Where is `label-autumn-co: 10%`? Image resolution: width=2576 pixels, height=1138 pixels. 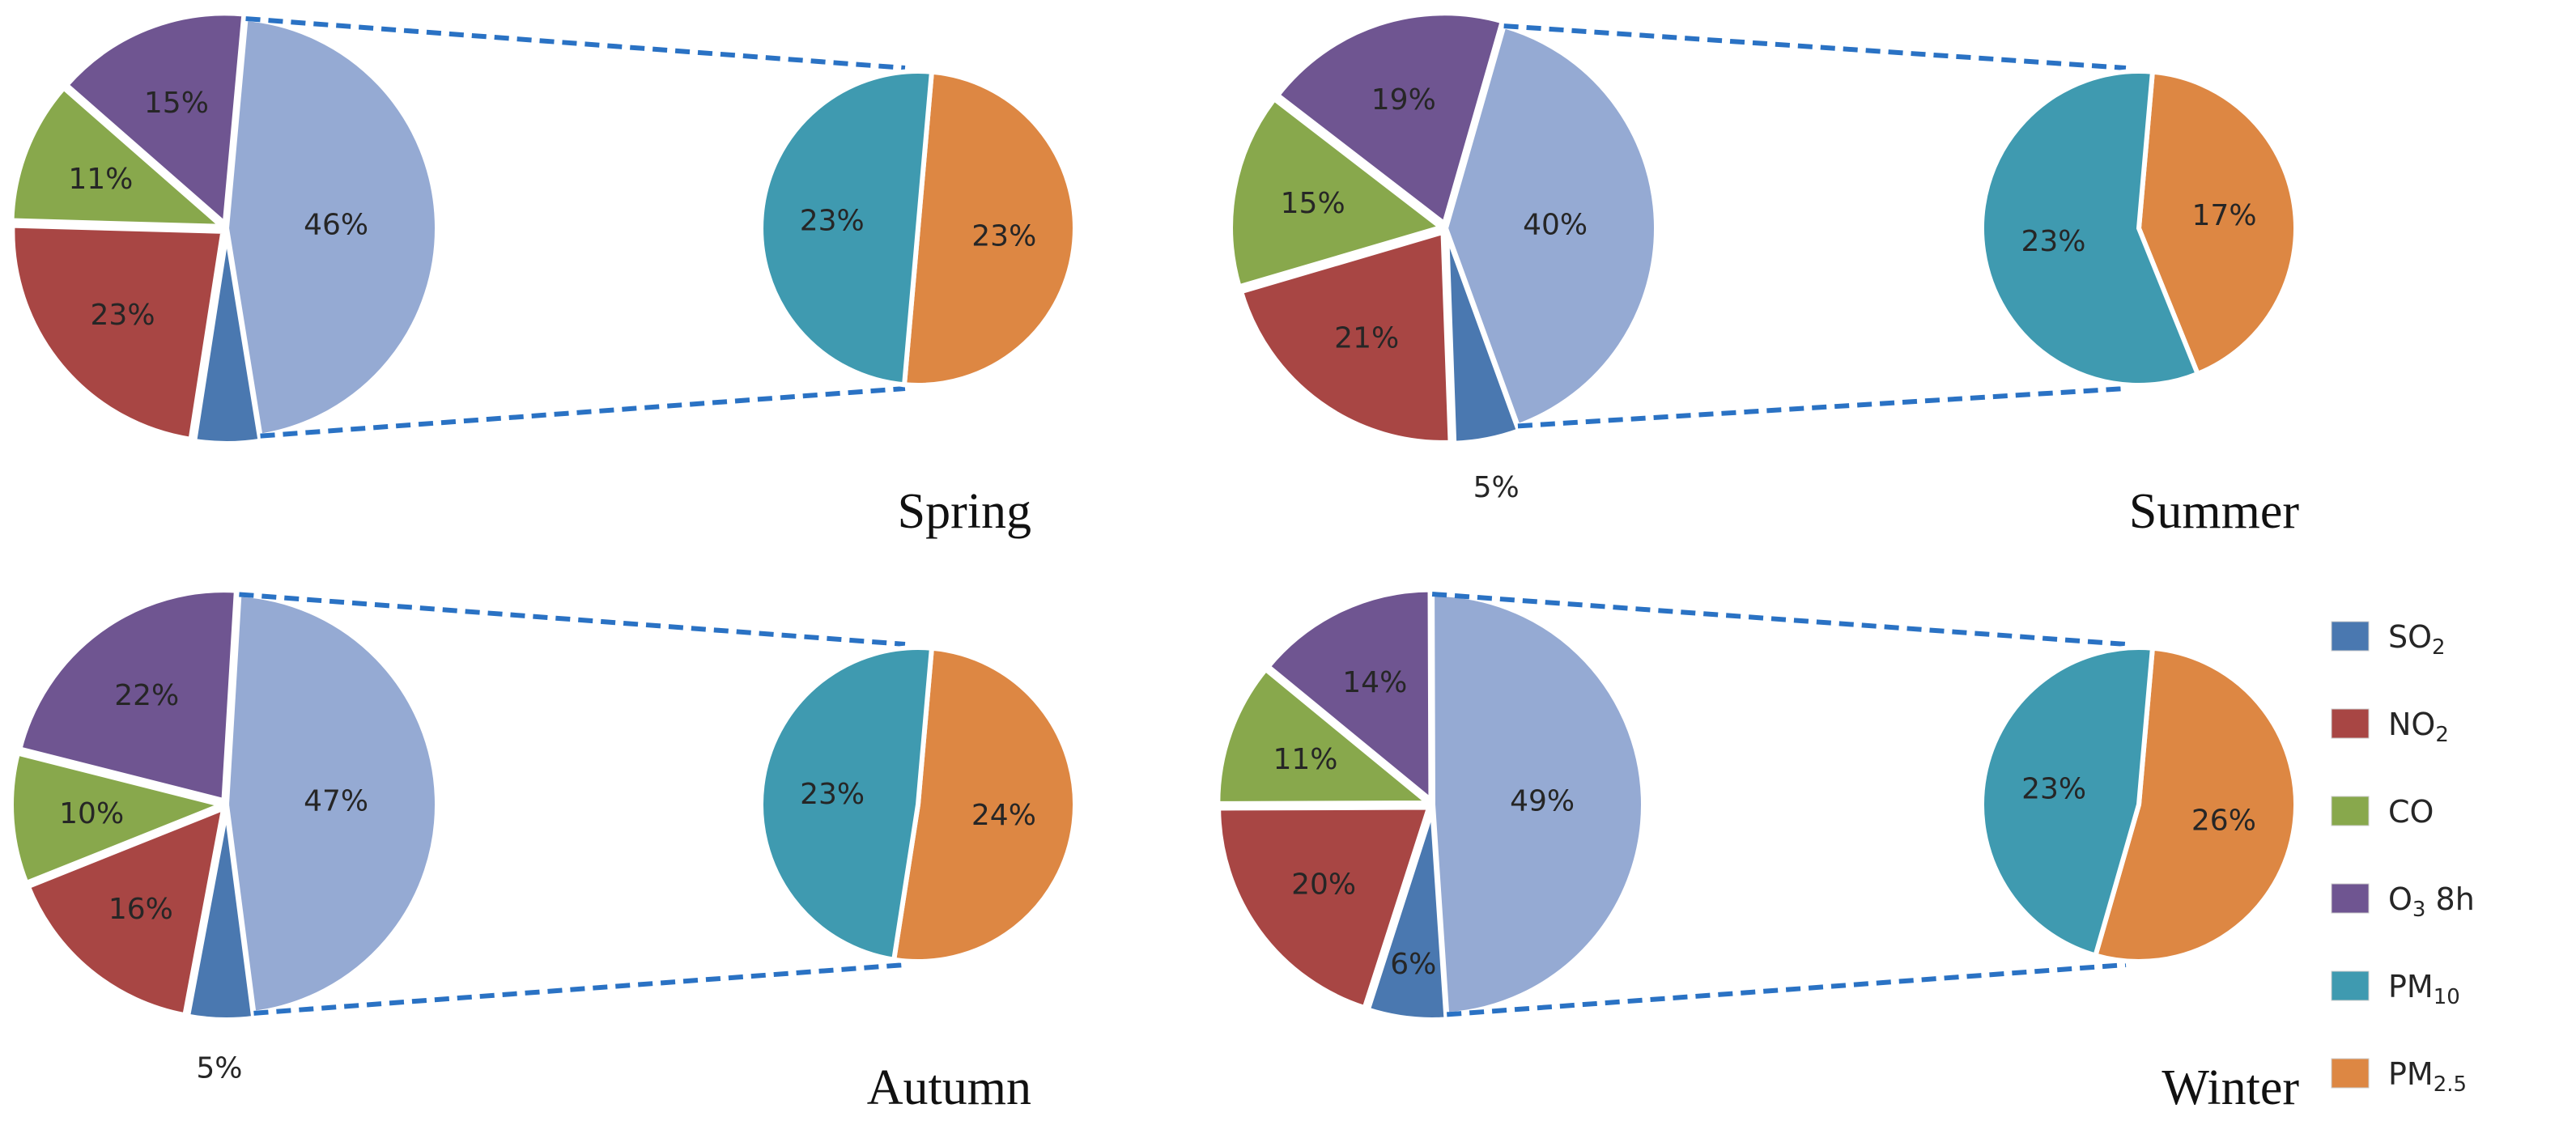
label-autumn-co: 10% is located at coordinates (92, 813).